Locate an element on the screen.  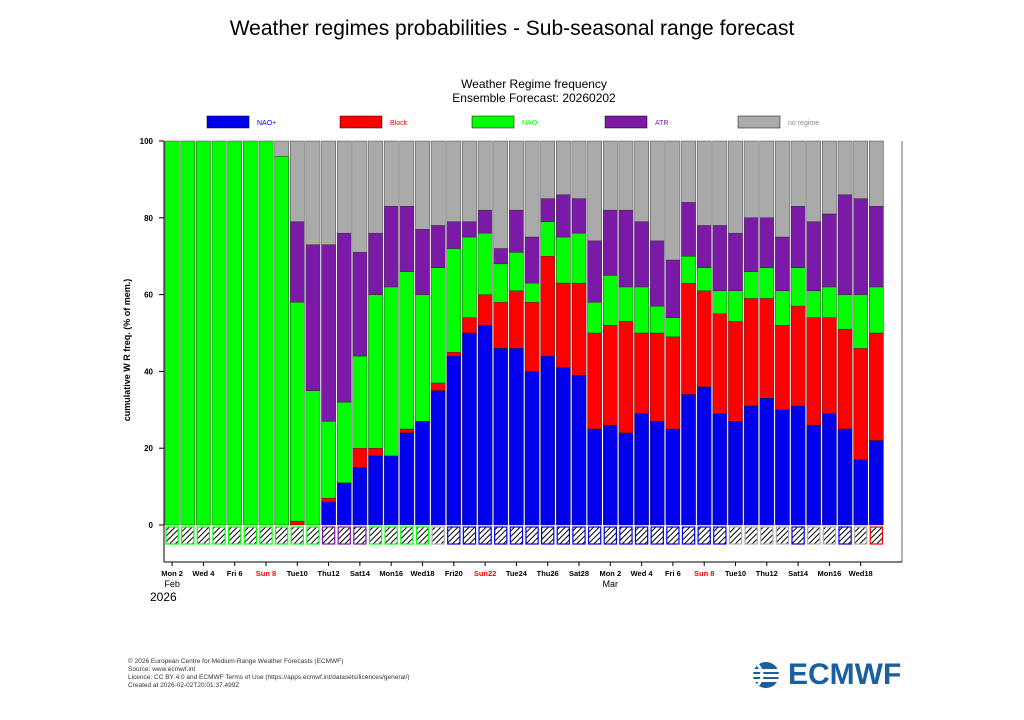
bar-nao--day-43 is located at coordinates (845, 312).